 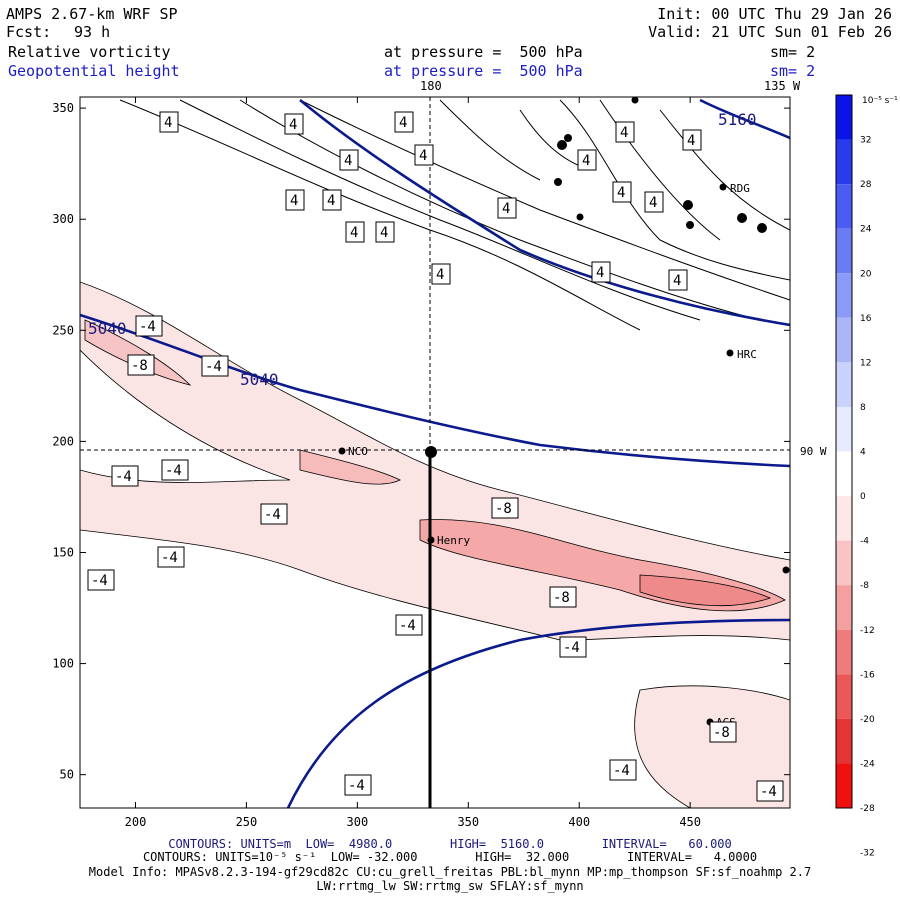 What do you see at coordinates (63, 552) in the screenshot?
I see `y-tick-label: 150` at bounding box center [63, 552].